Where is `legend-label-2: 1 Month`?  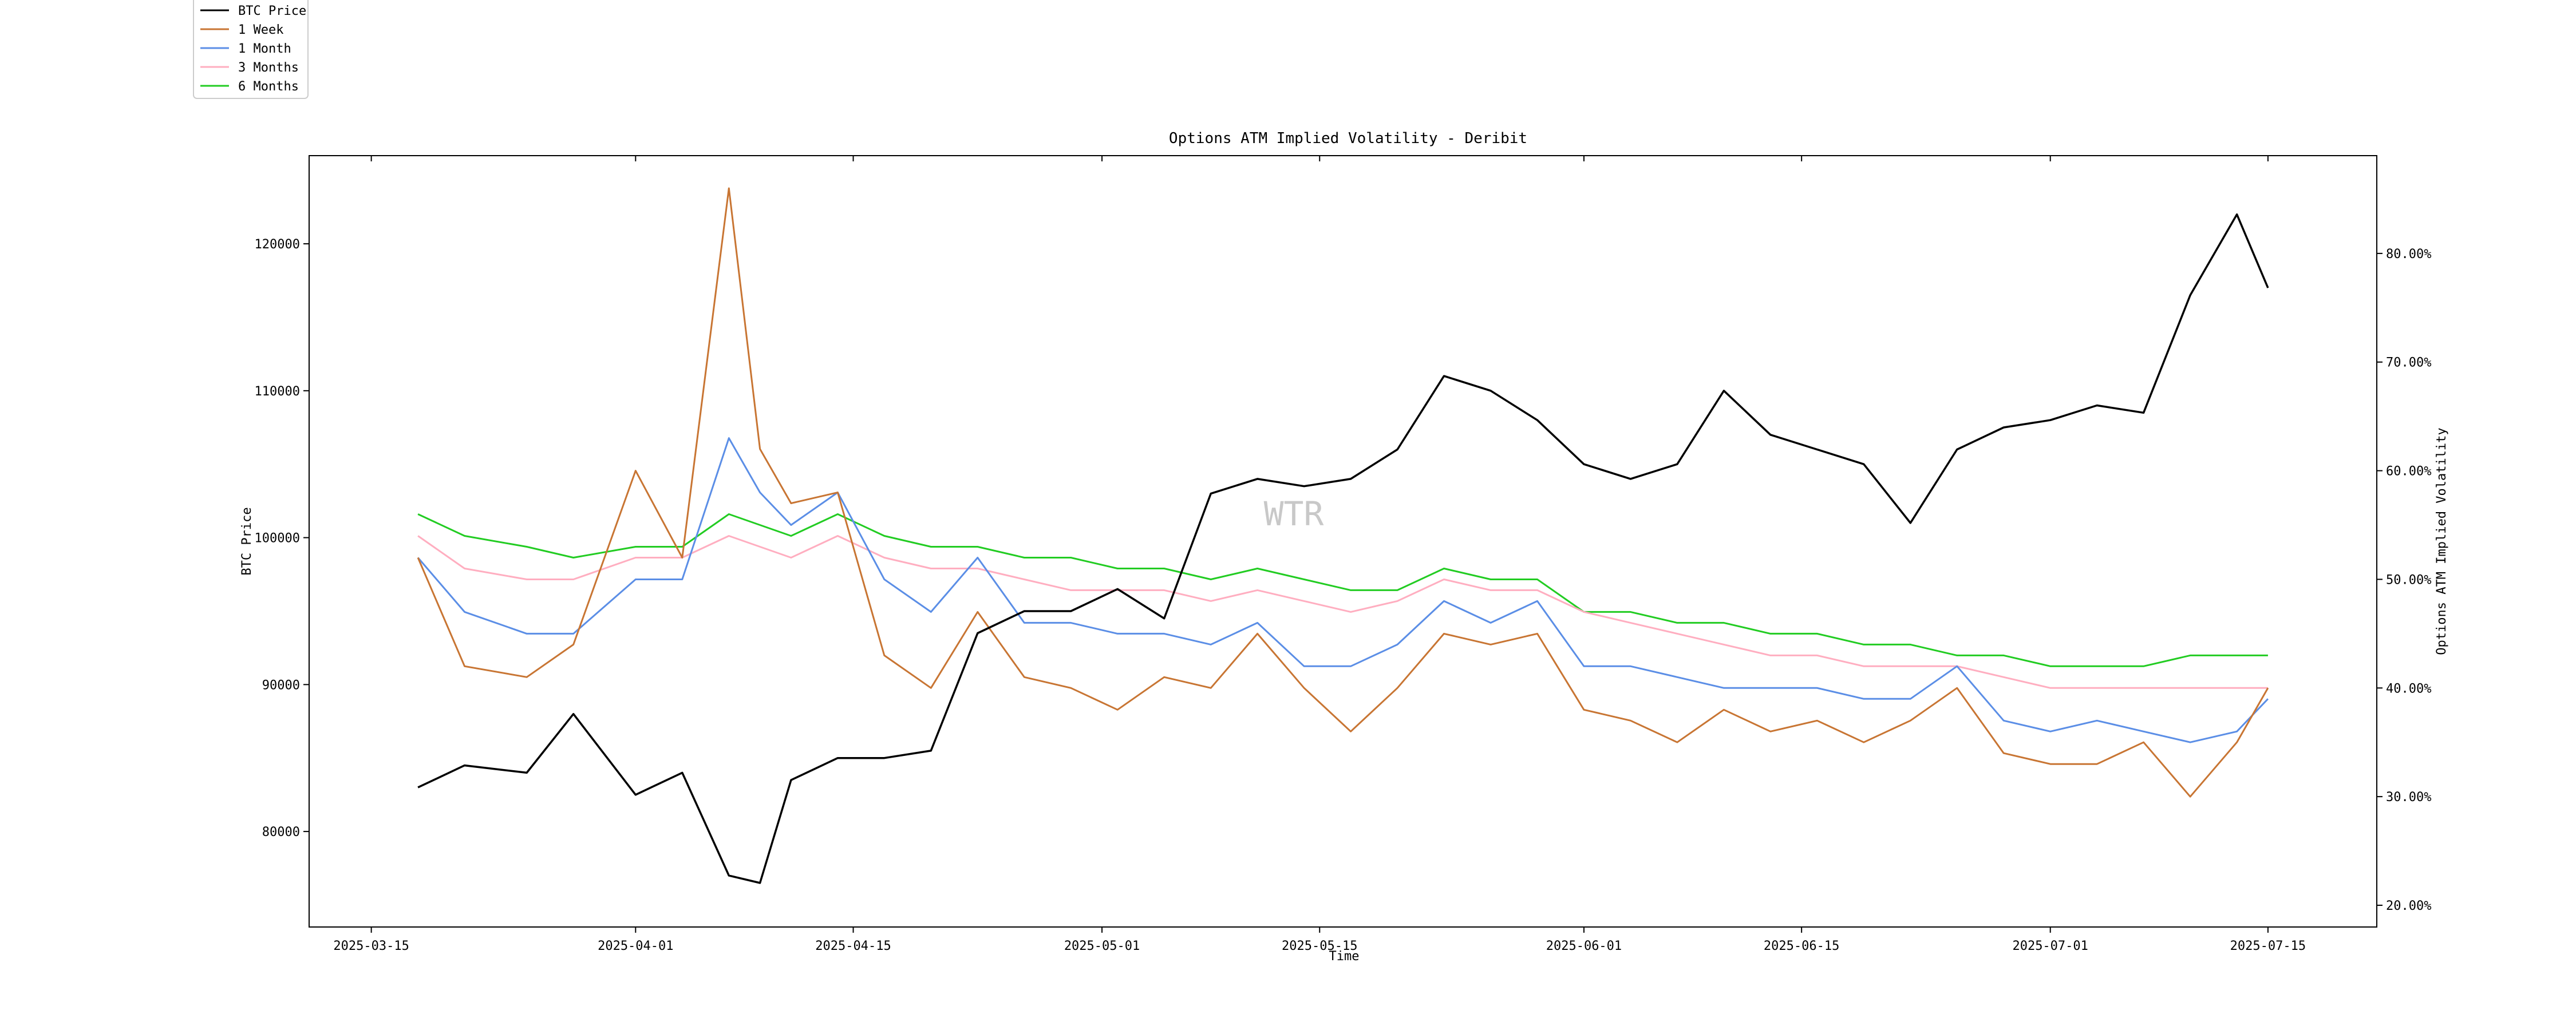 legend-label-2: 1 Month is located at coordinates (264, 49).